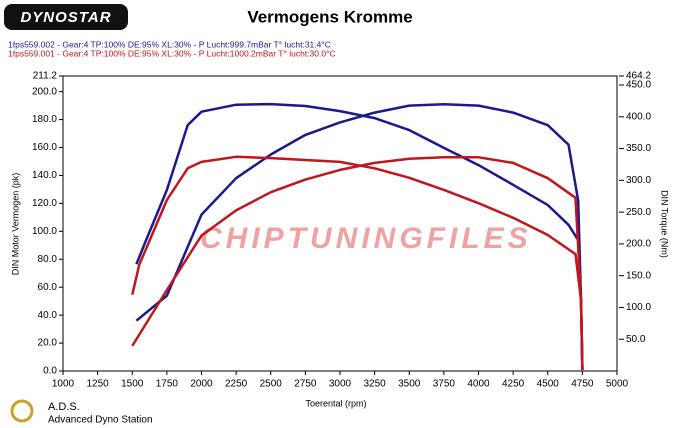  I want to click on footer-brand: A.D.S., so click(64, 407).